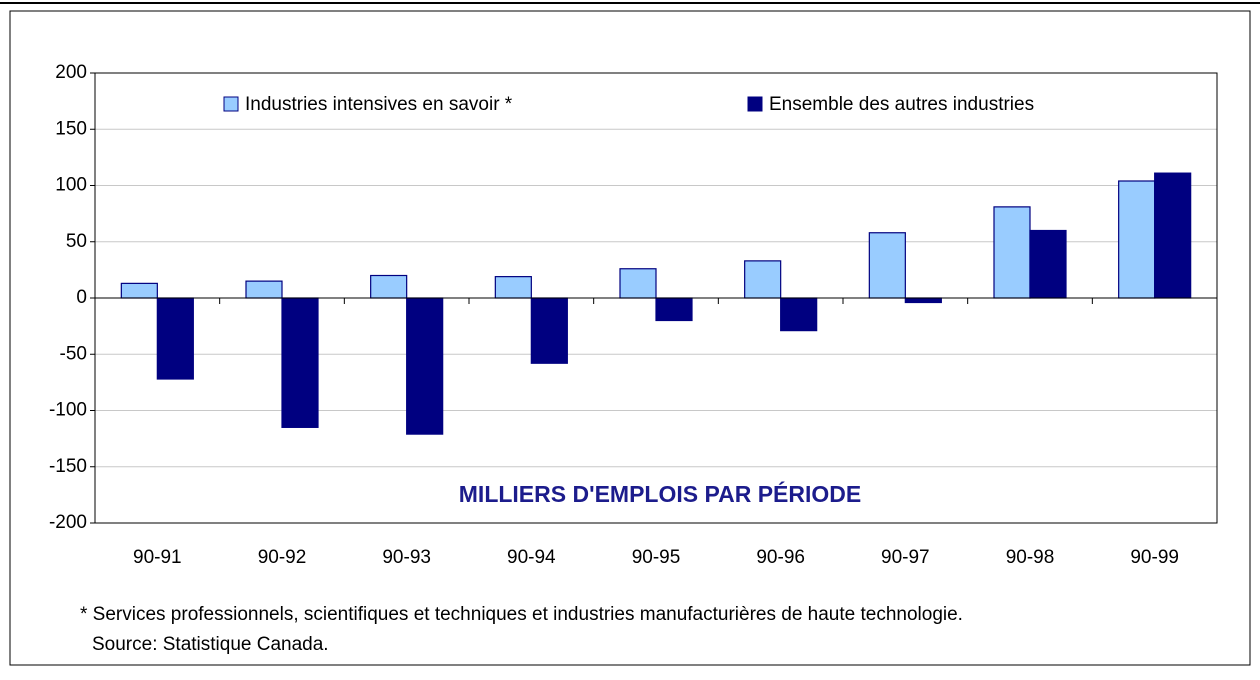 This screenshot has width=1260, height=680. What do you see at coordinates (379, 104) in the screenshot?
I see `legend-label: Industries intensives en savoir *` at bounding box center [379, 104].